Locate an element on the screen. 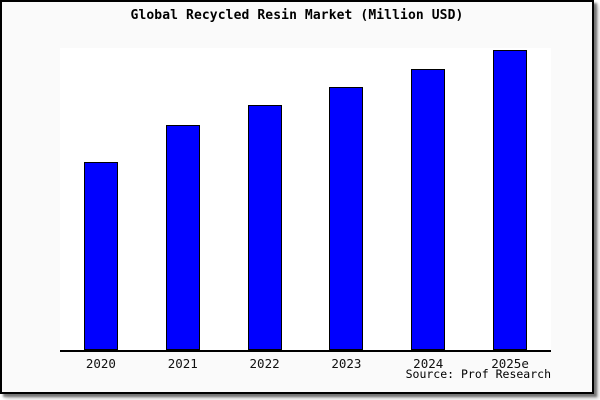 Image resolution: width=600 pixels, height=400 pixels. bar-2023 is located at coordinates (346, 218).